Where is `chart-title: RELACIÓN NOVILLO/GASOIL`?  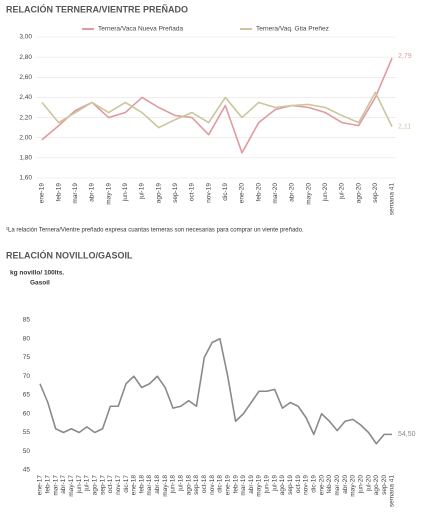 chart-title: RELACIÓN NOVILLO/GASOIL is located at coordinates (69, 254).